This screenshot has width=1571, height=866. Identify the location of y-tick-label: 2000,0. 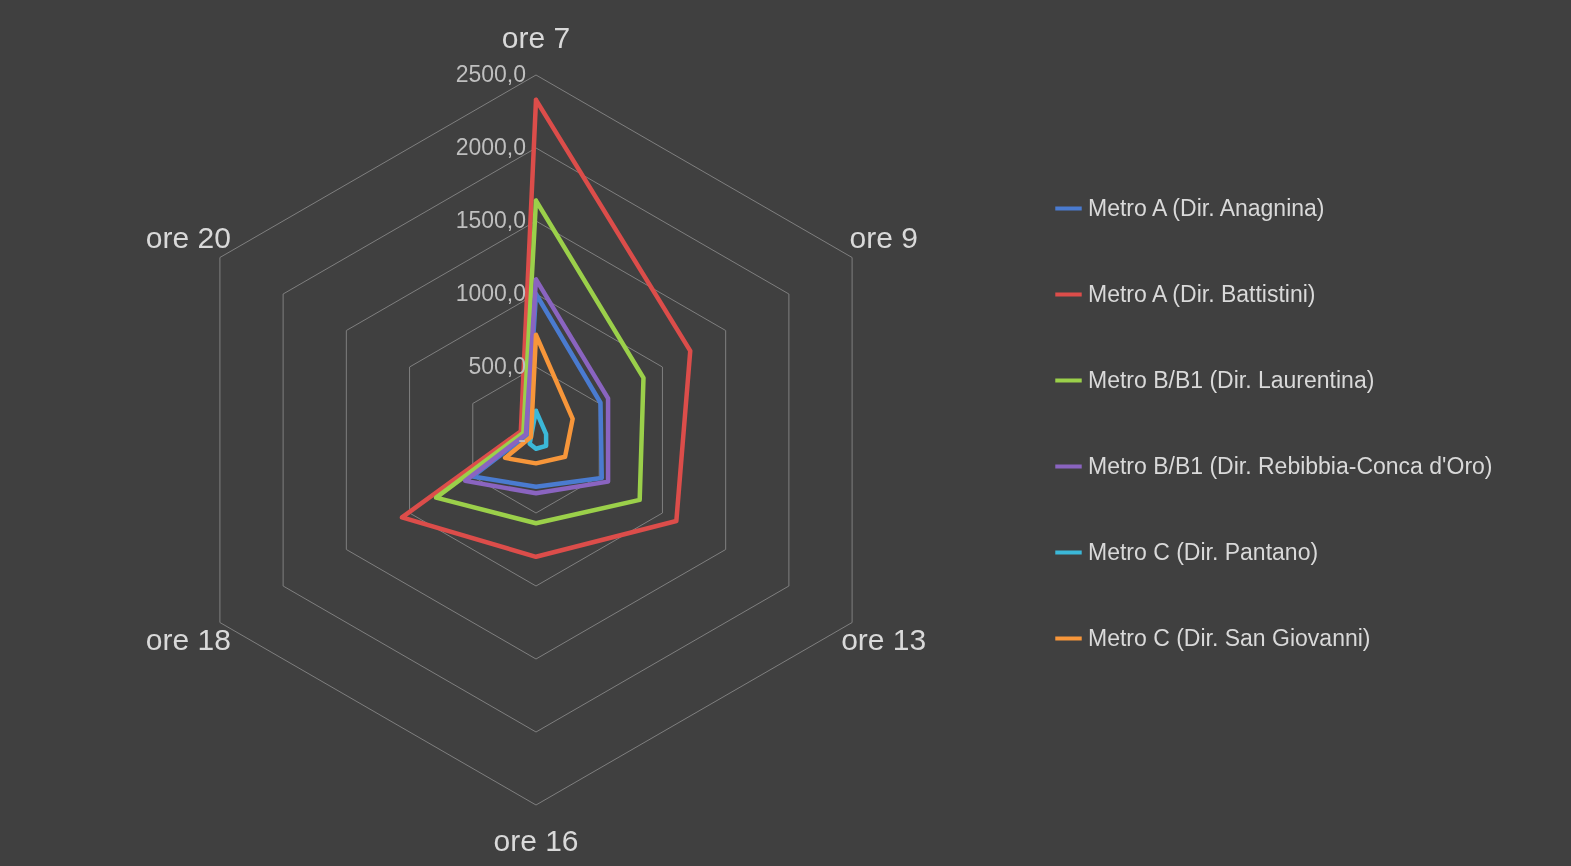
(490, 147).